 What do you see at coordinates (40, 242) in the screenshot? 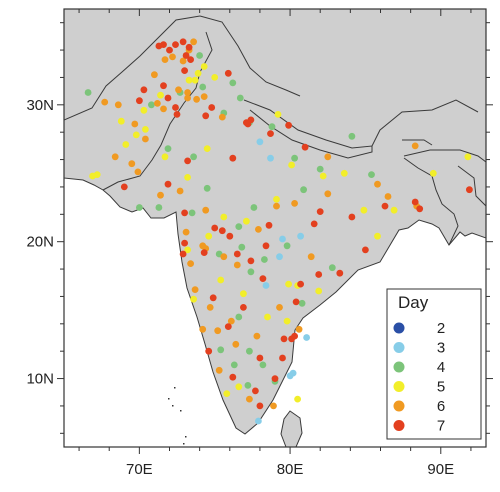
I see `y-tick-label: 20N` at bounding box center [40, 242].